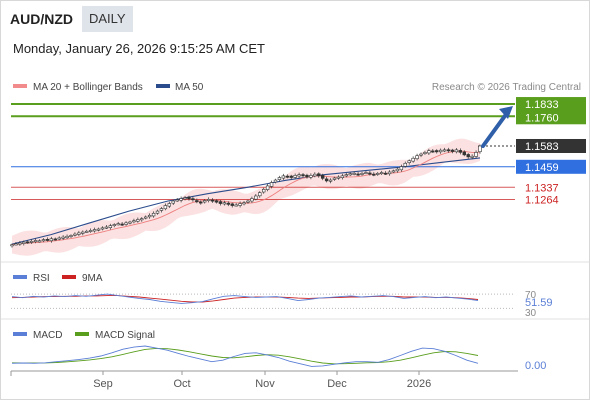 This screenshot has height=400, width=590. I want to click on level-box-1.1583, so click(551, 145).